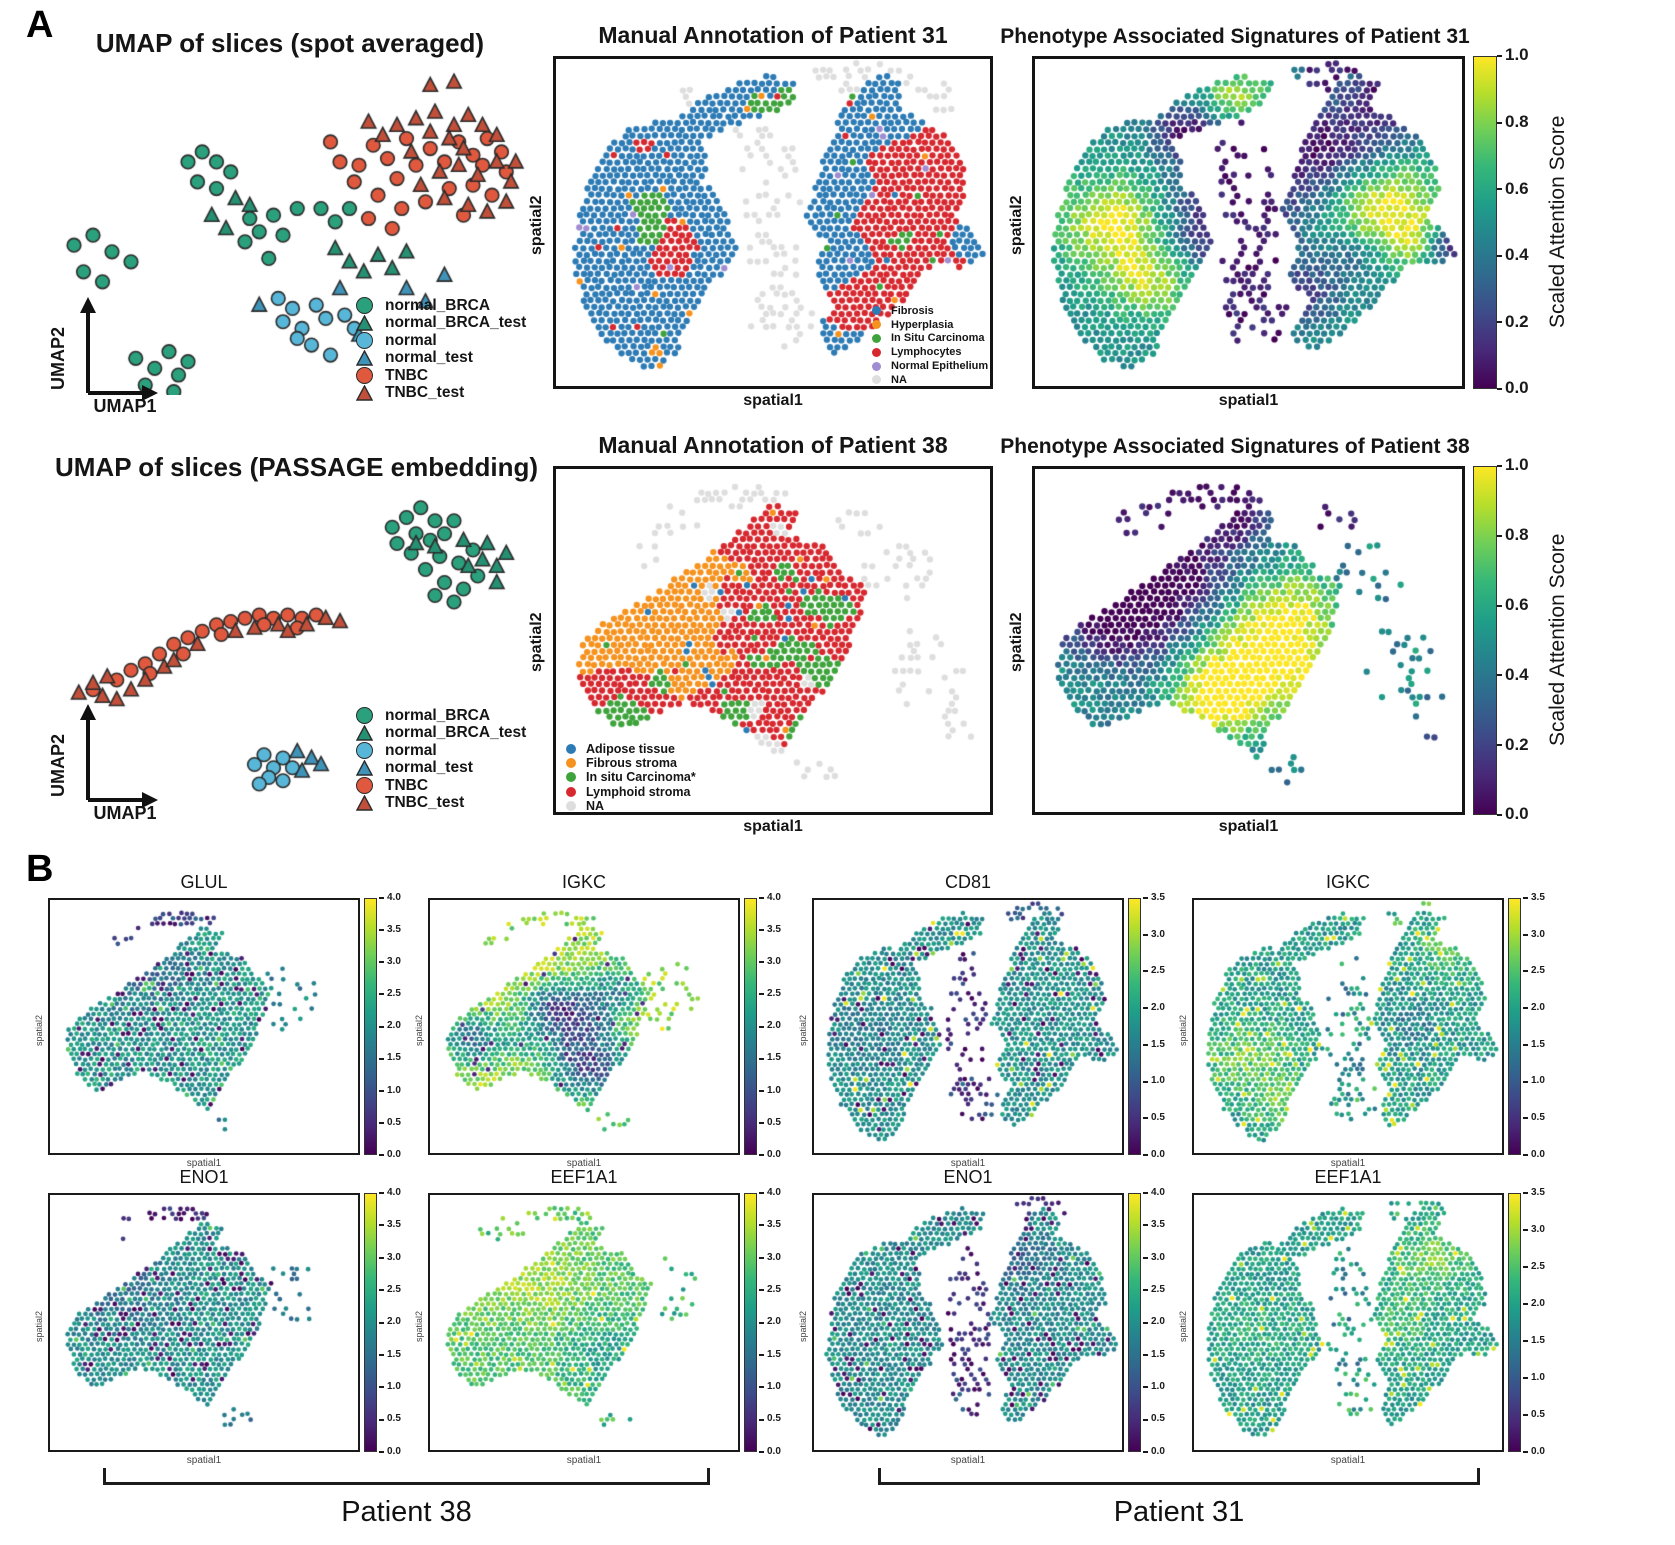 The image size is (1675, 1545). I want to click on umap-spot-xlabel: UMAP1, so click(125, 406).